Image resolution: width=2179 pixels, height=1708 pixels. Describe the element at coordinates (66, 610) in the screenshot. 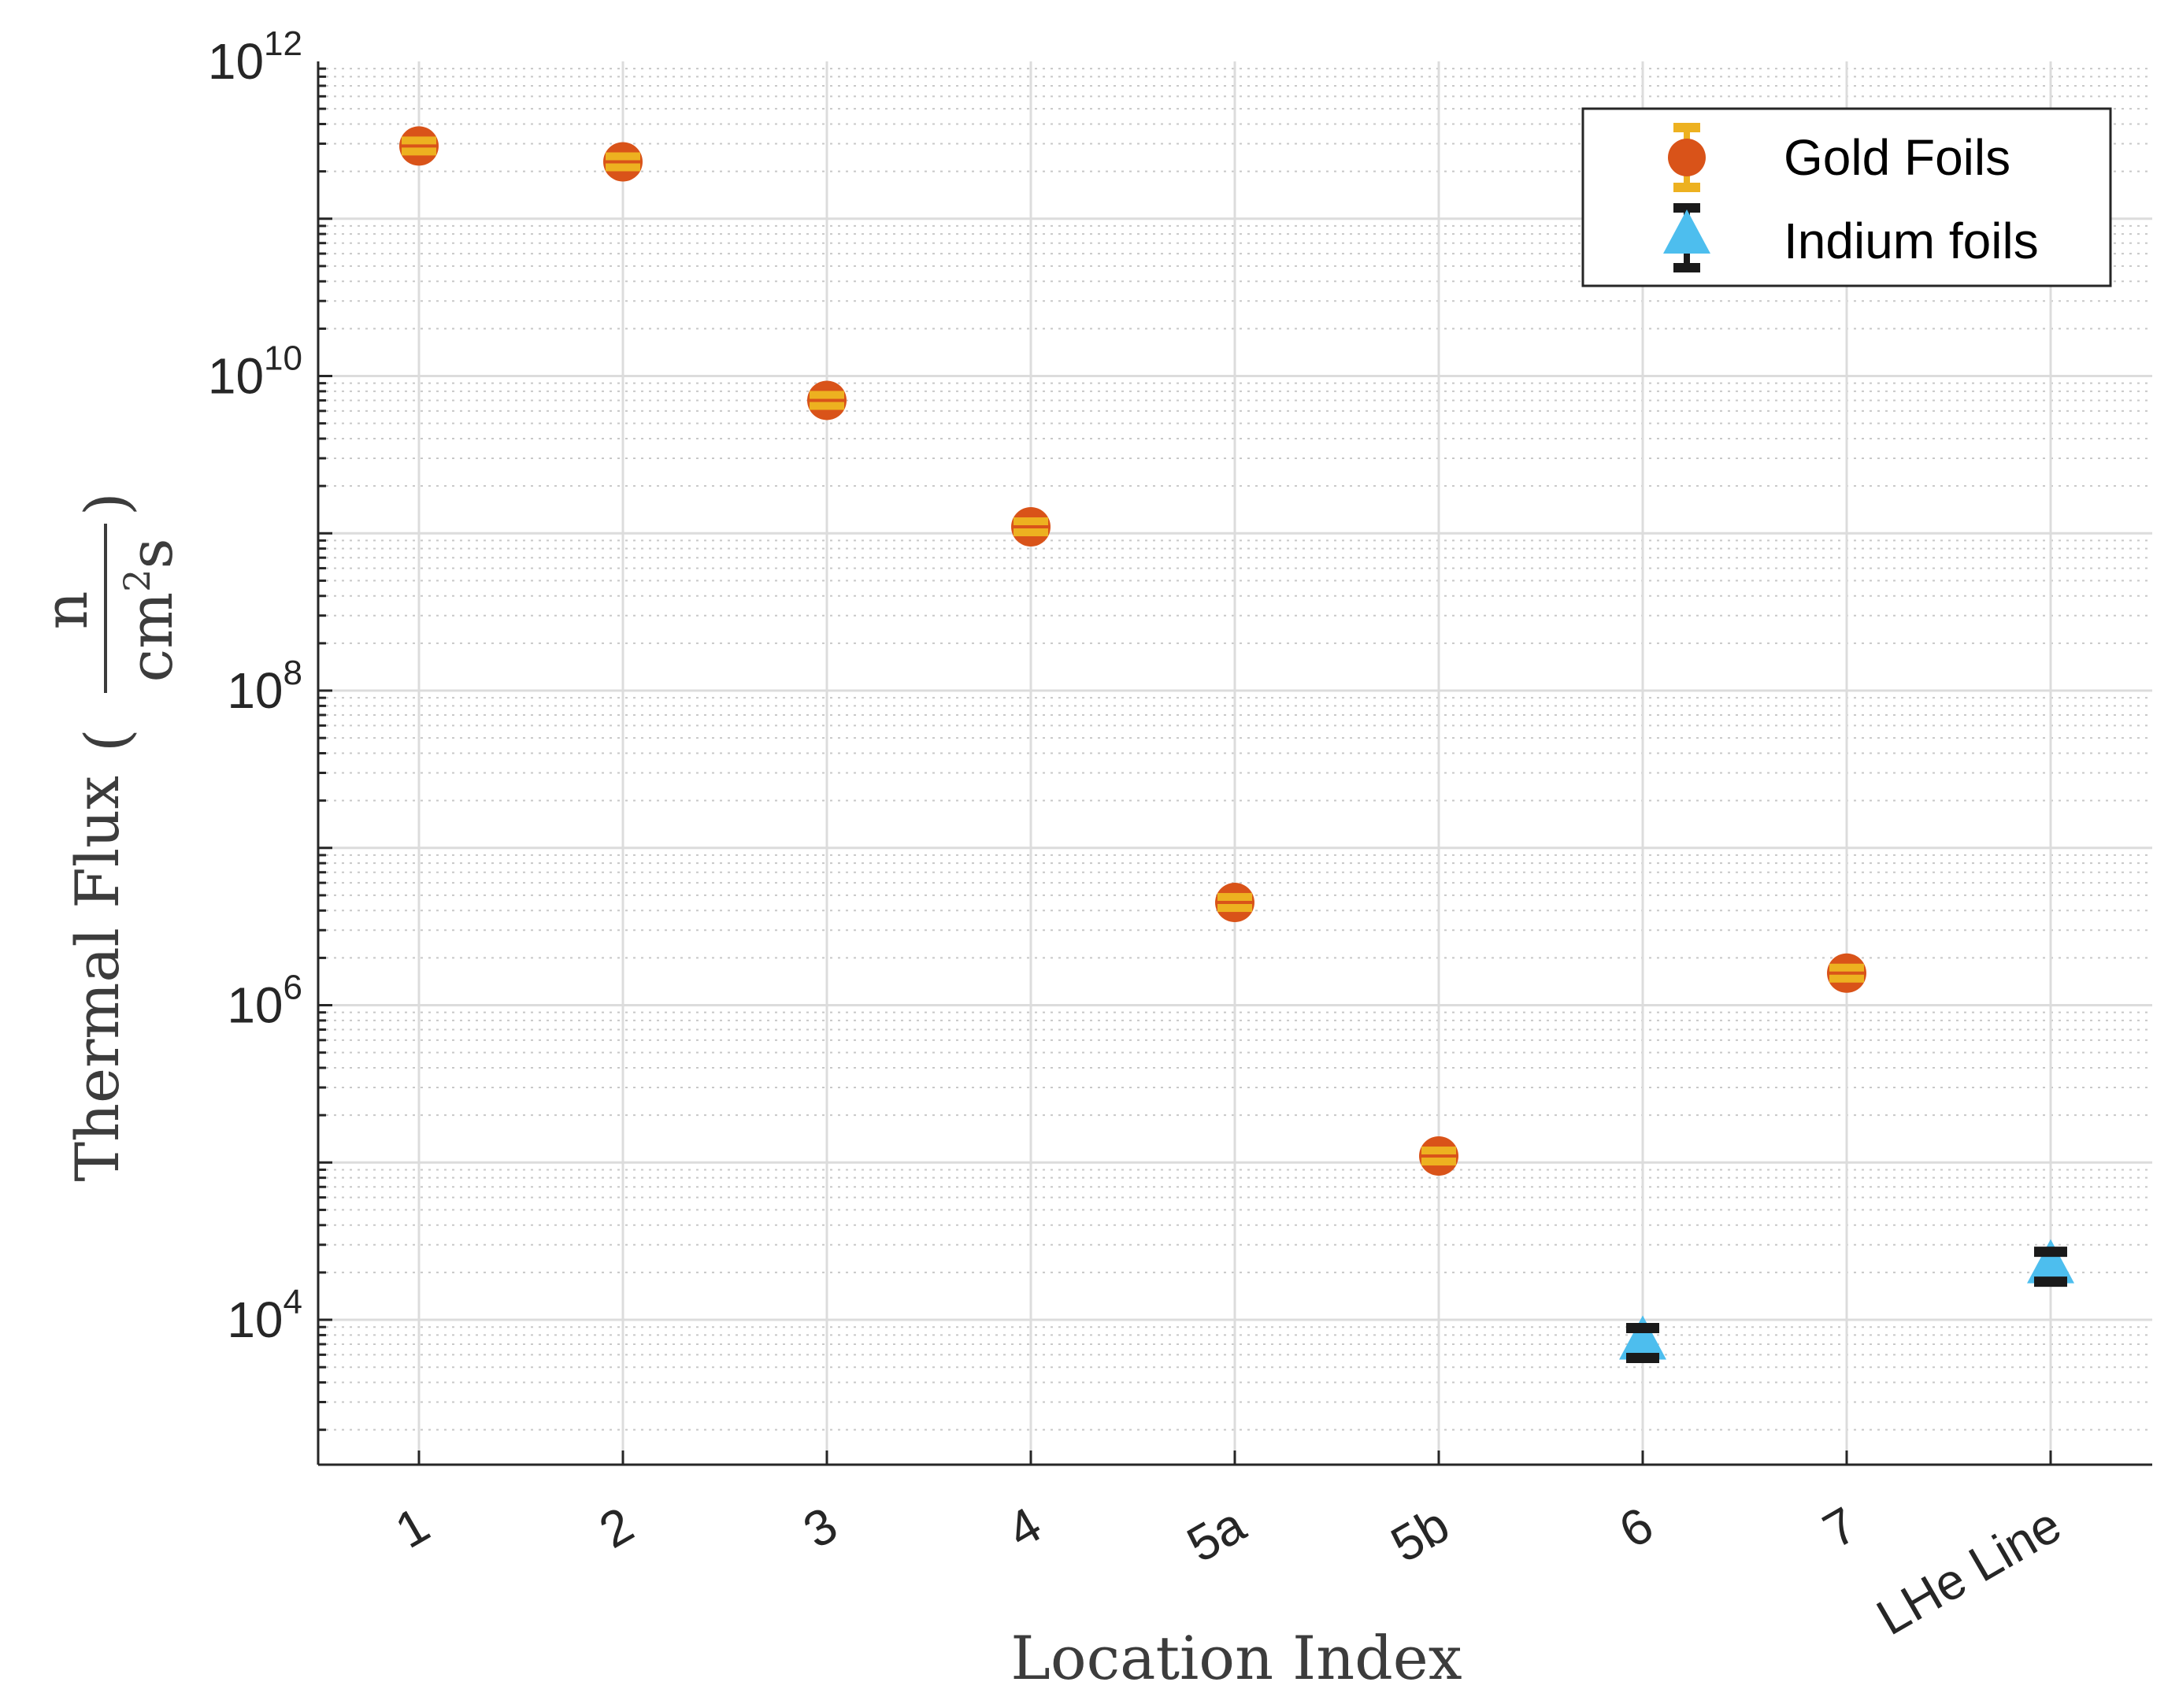

I see `y-axis-unit-numerator: n` at that location.